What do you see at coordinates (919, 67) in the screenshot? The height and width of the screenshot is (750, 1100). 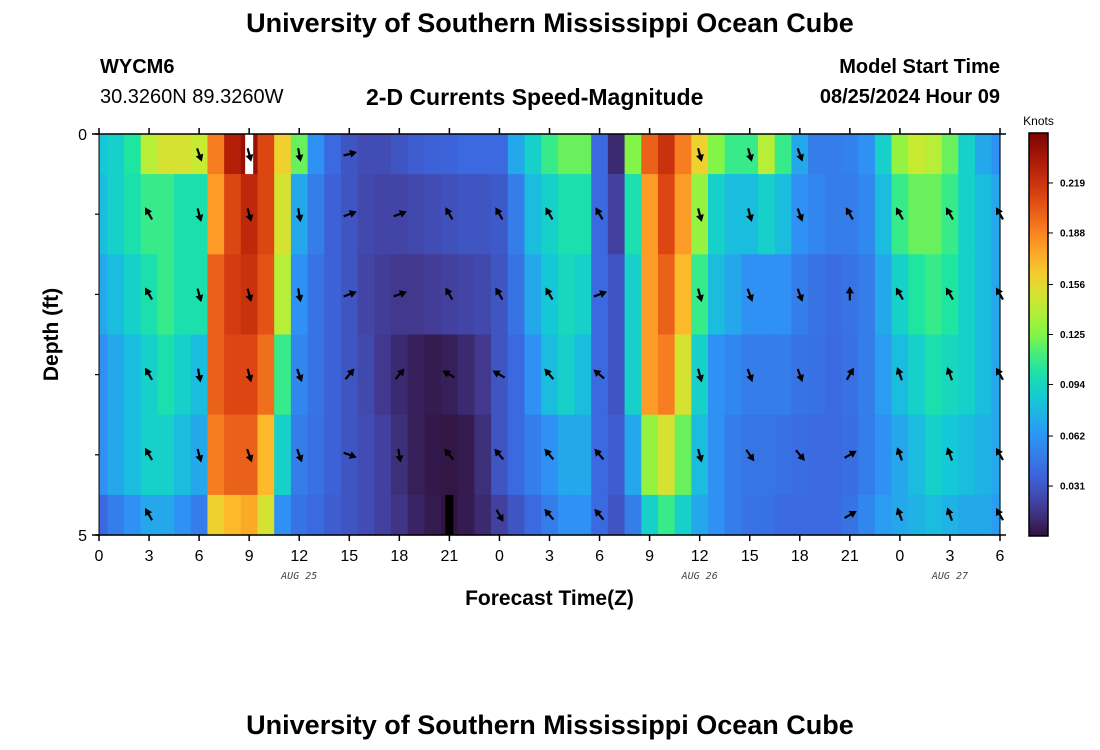 I see `model-start-label: Model Start Time` at bounding box center [919, 67].